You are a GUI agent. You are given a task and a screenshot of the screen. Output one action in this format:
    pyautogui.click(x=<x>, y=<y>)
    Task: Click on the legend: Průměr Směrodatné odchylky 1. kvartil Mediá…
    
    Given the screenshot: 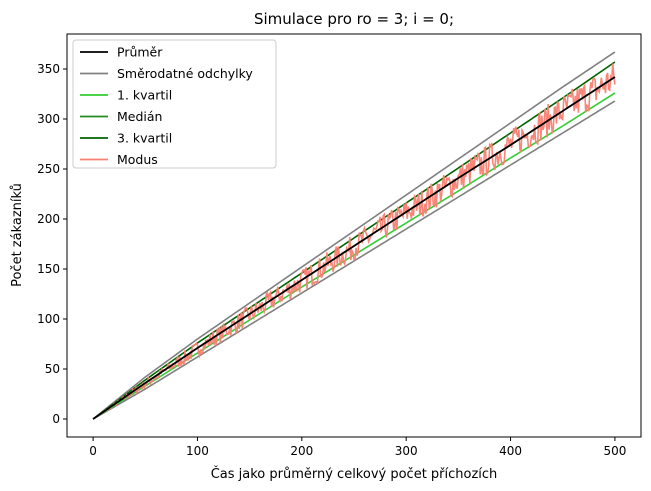 What is the action you would take?
    pyautogui.click(x=174, y=104)
    